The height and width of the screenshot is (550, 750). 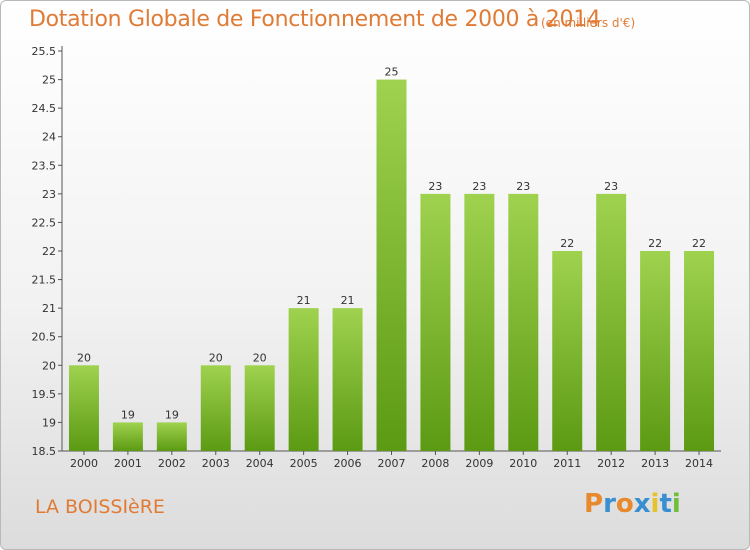 What do you see at coordinates (172, 414) in the screenshot?
I see `data-label-2002: 19` at bounding box center [172, 414].